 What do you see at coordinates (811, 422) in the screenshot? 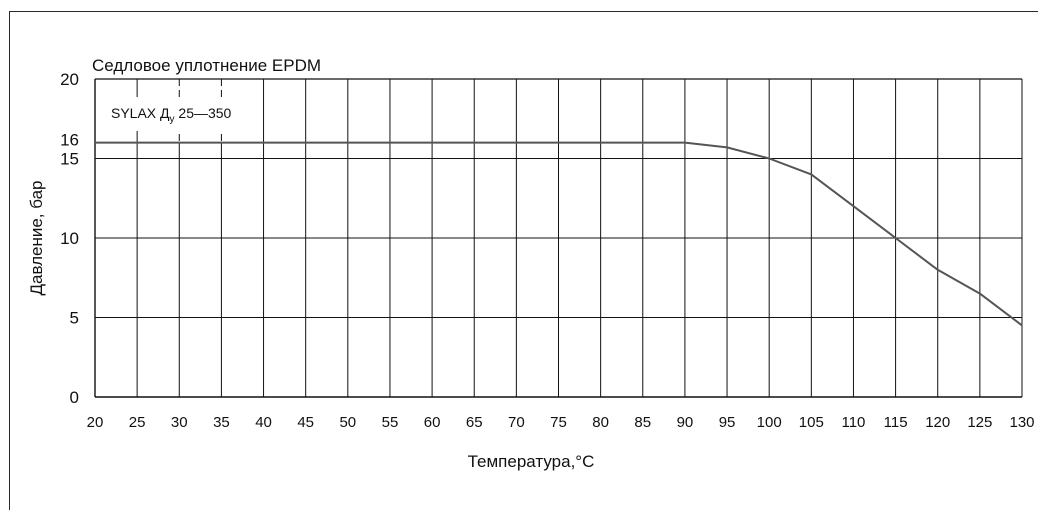
I see `x-tick-label: 105` at bounding box center [811, 422].